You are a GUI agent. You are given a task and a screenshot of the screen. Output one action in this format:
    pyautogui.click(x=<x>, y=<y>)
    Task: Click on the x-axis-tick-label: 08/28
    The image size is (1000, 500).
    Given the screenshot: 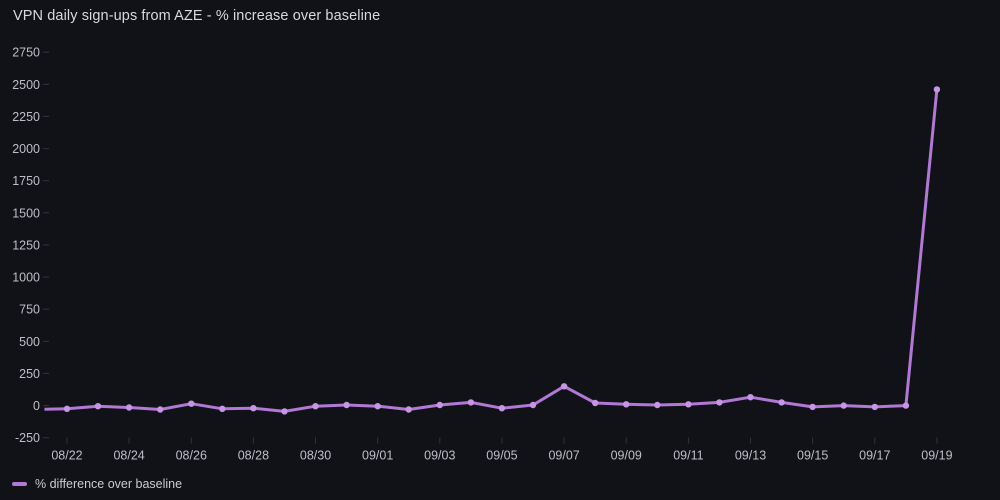 What is the action you would take?
    pyautogui.click(x=253, y=456)
    